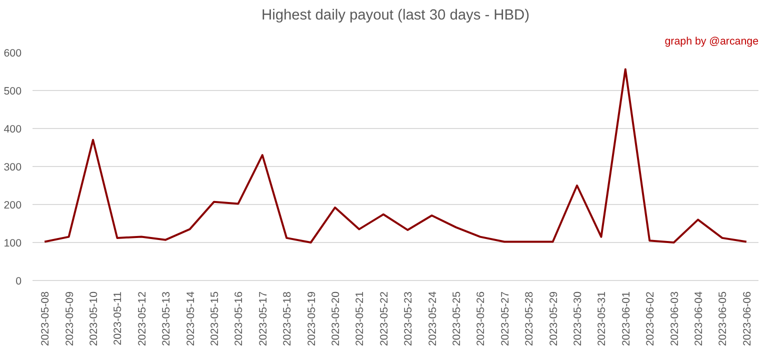 The image size is (768, 349). Describe the element at coordinates (13, 54) in the screenshot. I see `y-tick-label: 600` at that location.